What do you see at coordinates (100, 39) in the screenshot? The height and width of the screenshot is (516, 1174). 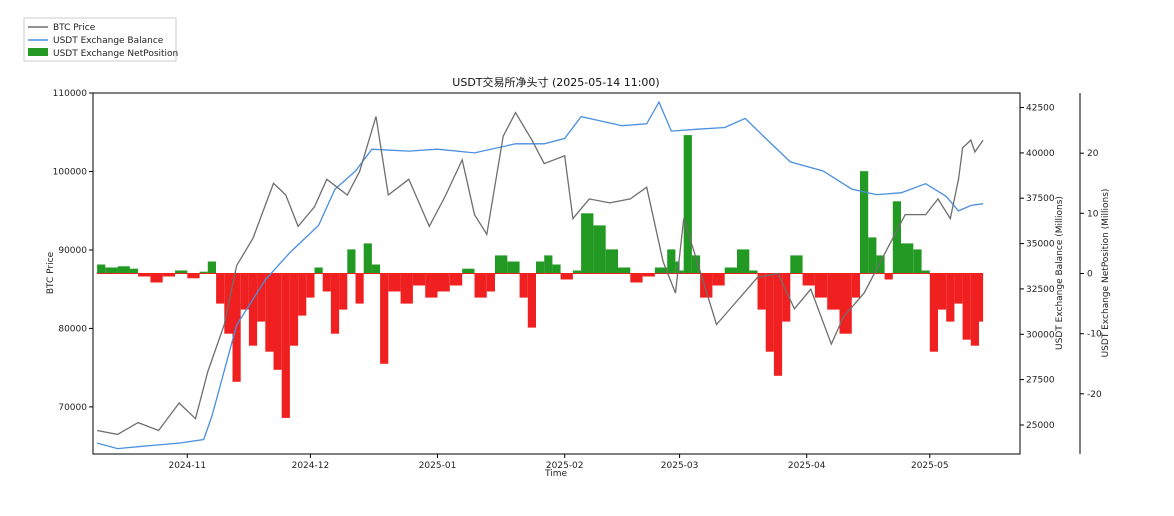 I see `legend-box` at bounding box center [100, 39].